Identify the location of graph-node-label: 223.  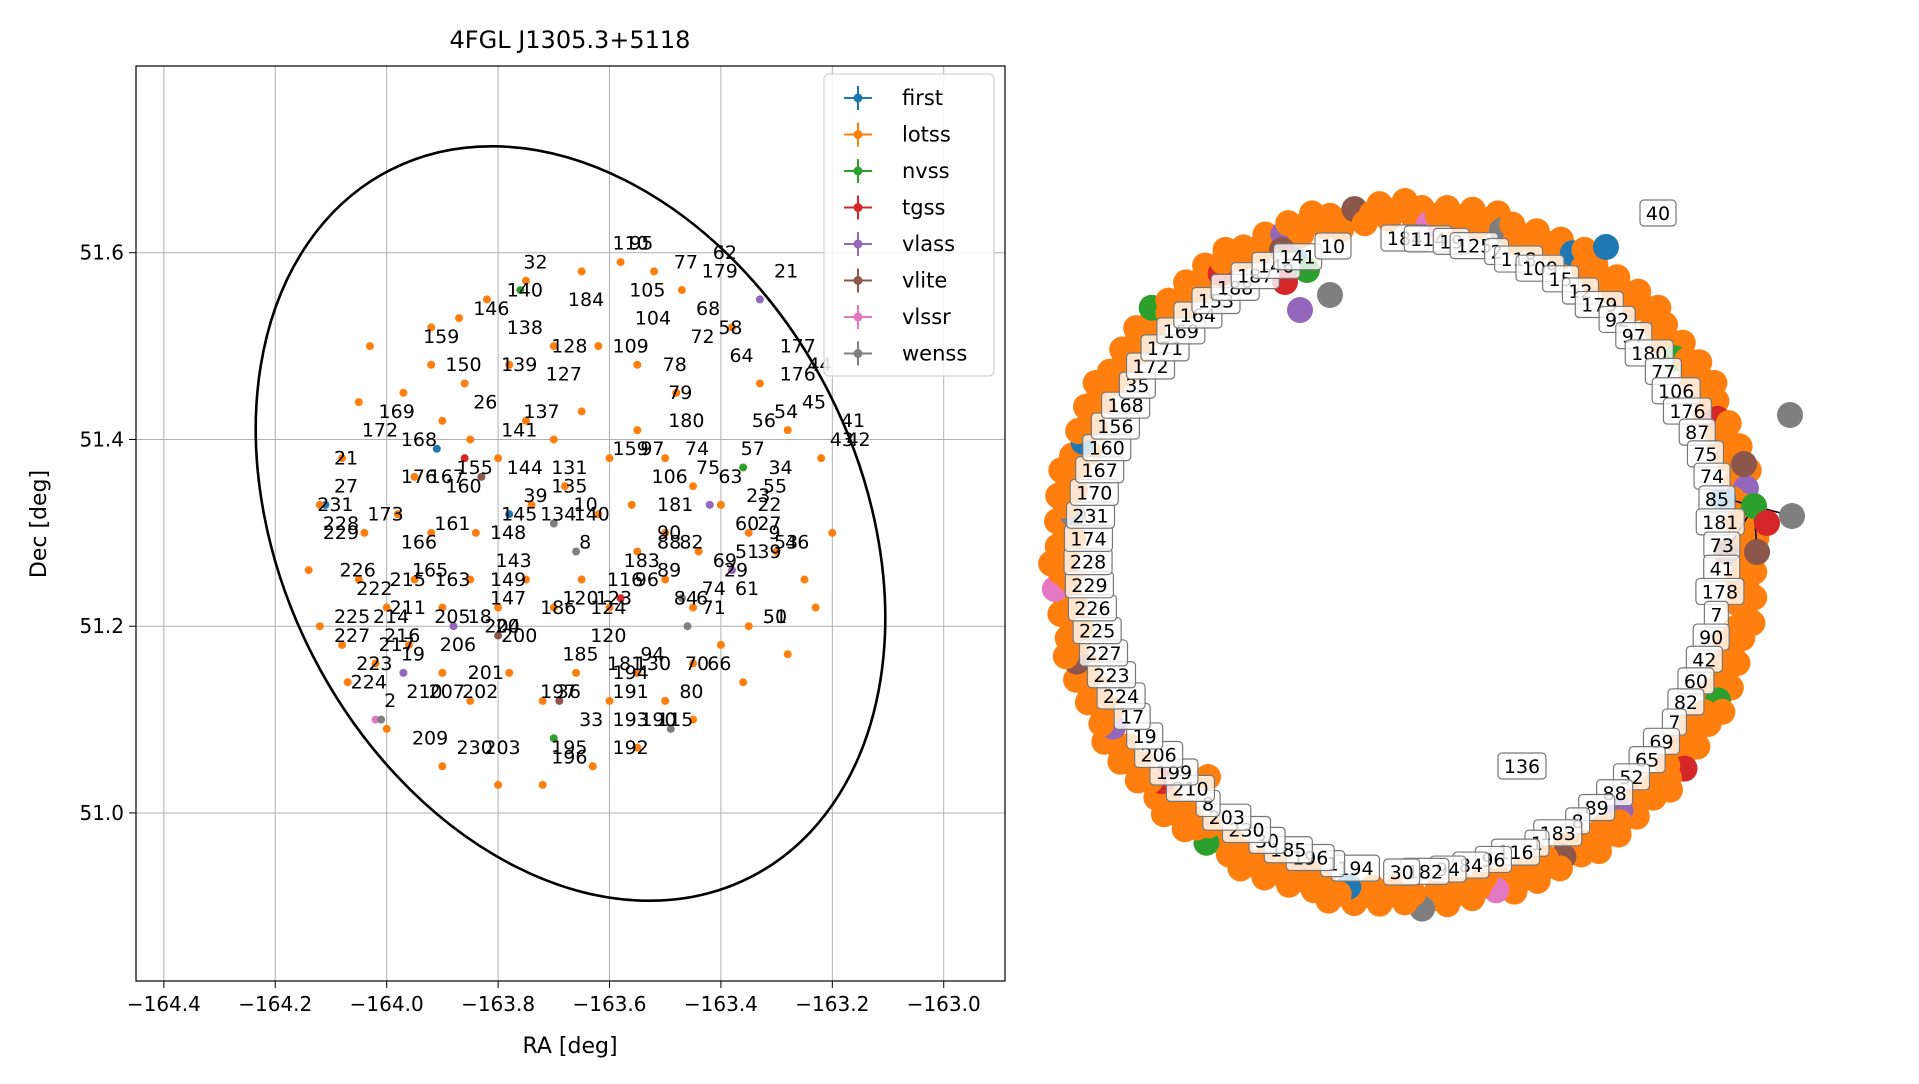
(1111, 676).